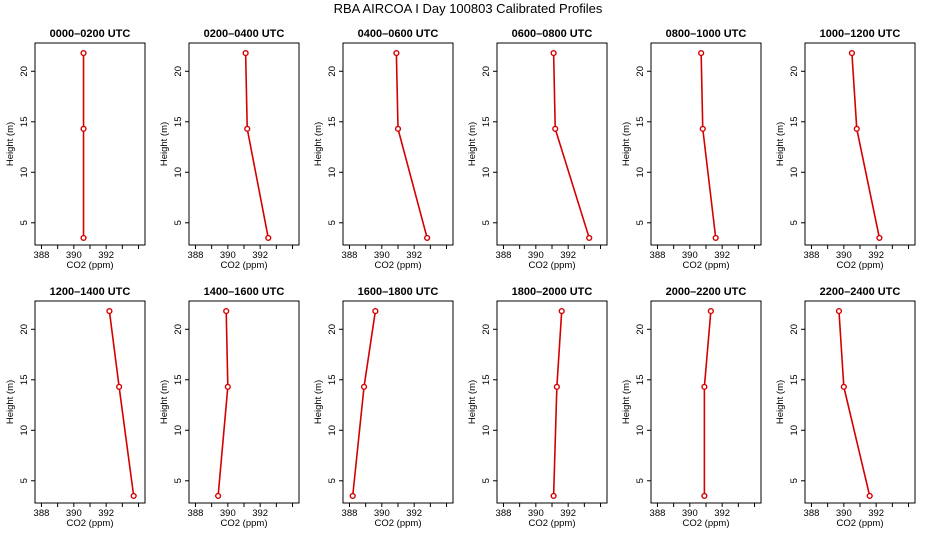 The width and height of the screenshot is (936, 540). I want to click on panel-title: 0200–0400 UTC, so click(244, 34).